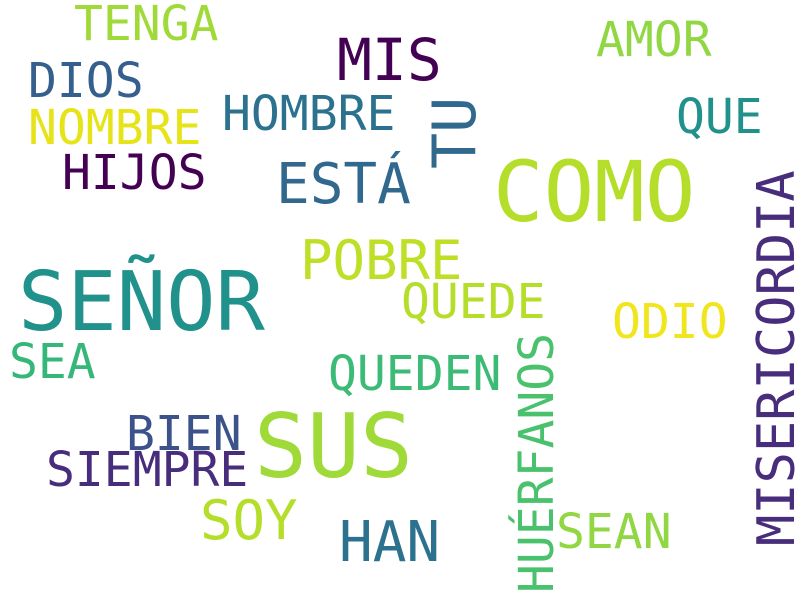 The height and width of the screenshot is (600, 800). I want to click on word-que: QUE, so click(719, 117).